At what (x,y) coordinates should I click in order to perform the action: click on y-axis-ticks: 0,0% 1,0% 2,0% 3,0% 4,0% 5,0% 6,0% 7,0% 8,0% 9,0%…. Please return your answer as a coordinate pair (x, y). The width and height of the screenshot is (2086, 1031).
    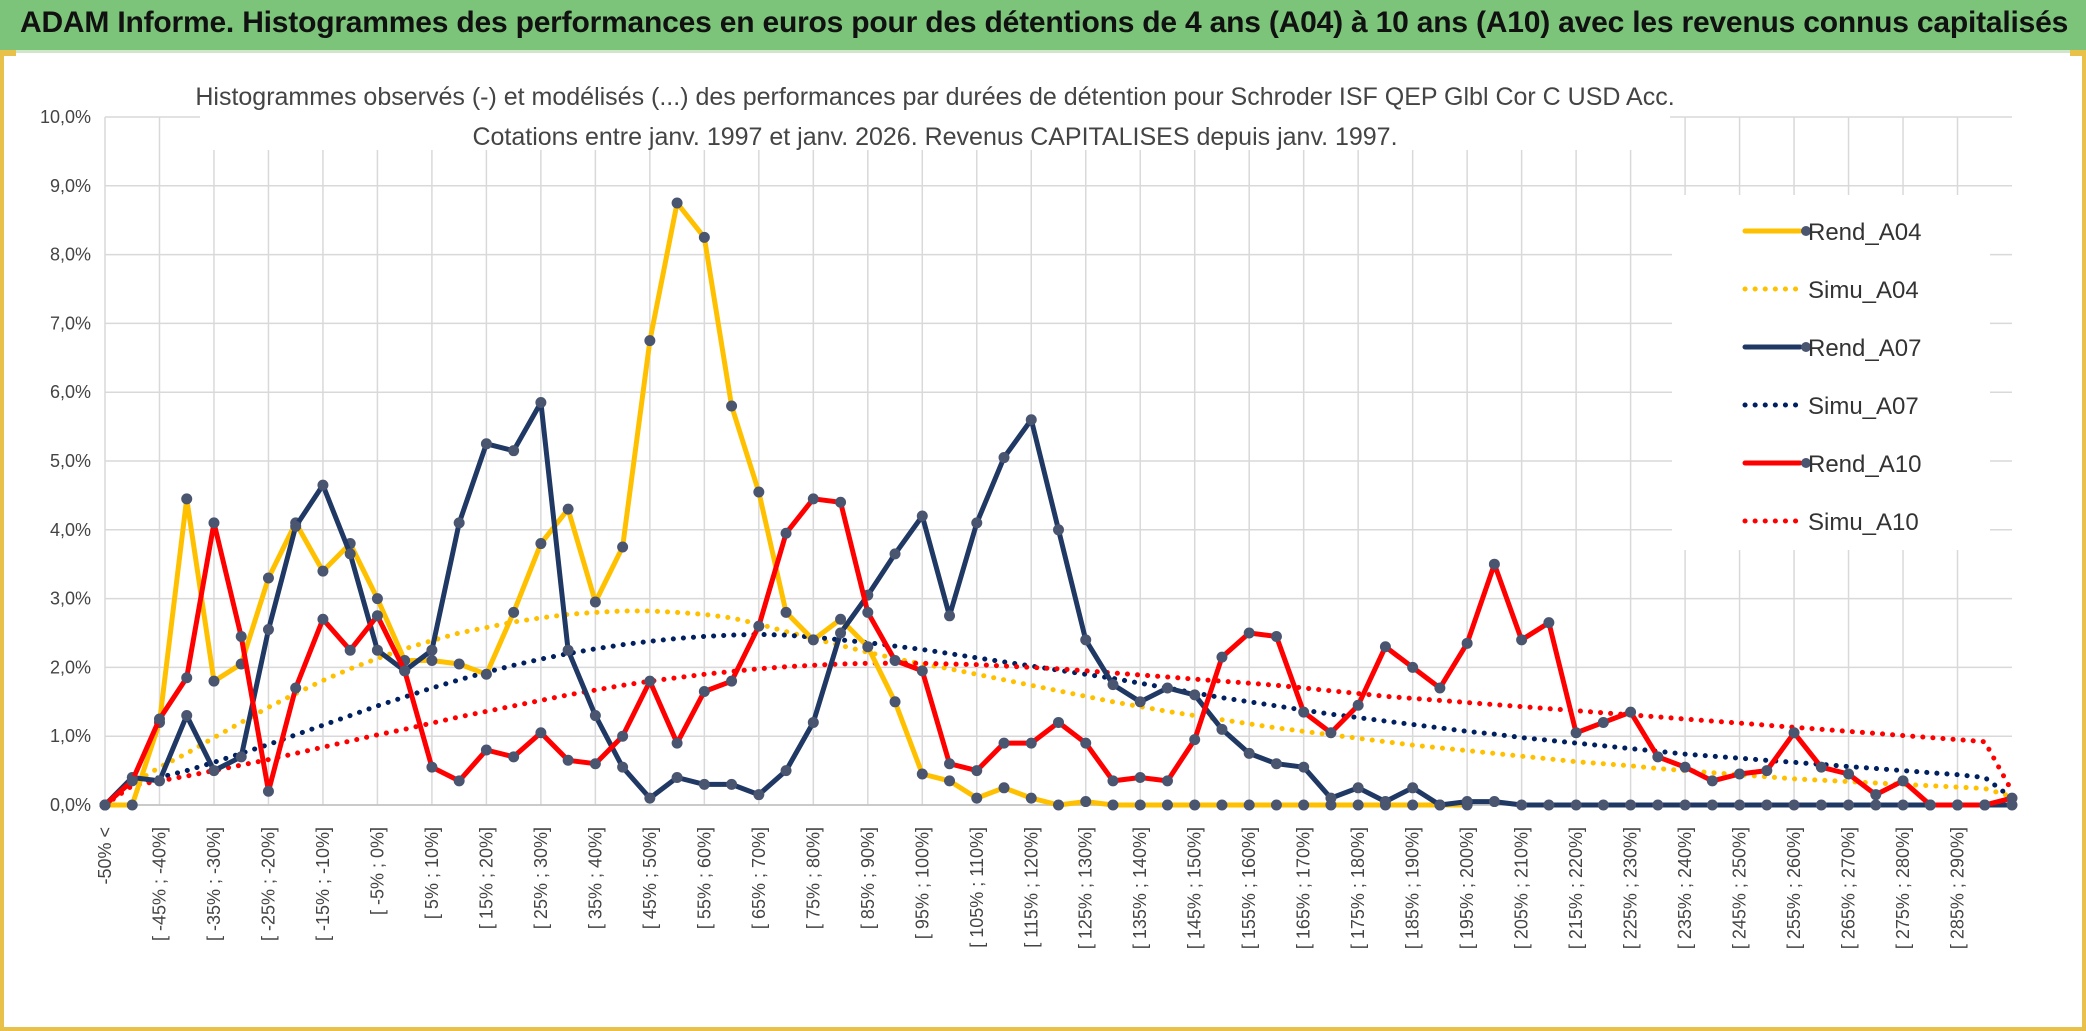
    Looking at the image, I should click on (65, 461).